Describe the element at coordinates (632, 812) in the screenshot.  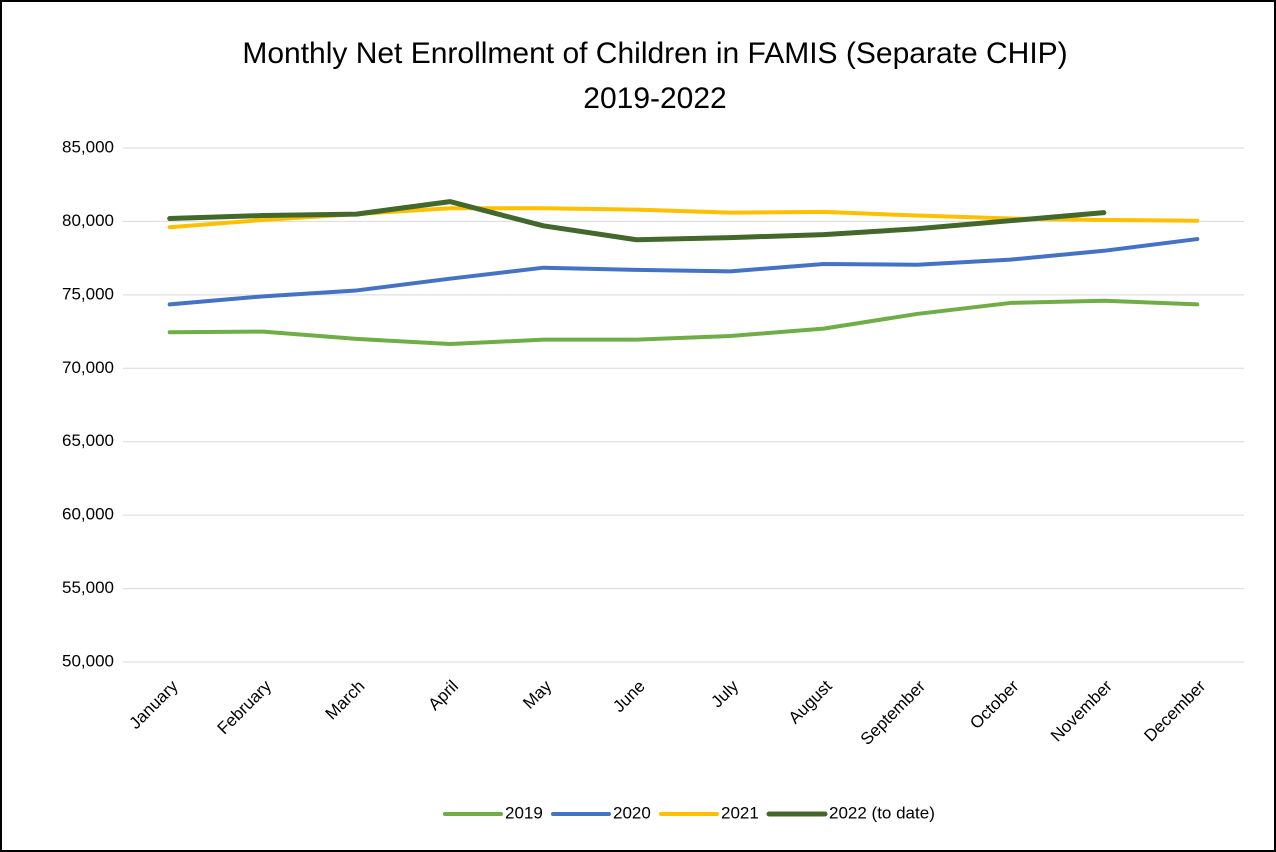
I see `legend-label: 2020` at that location.